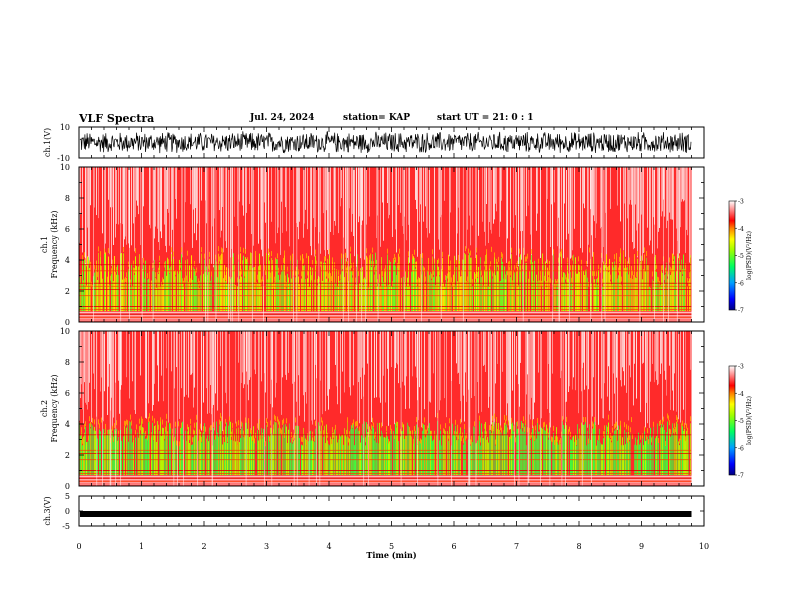 This screenshot has height=612, width=792. I want to click on date-label: Jul. 24, 2024, so click(282, 118).